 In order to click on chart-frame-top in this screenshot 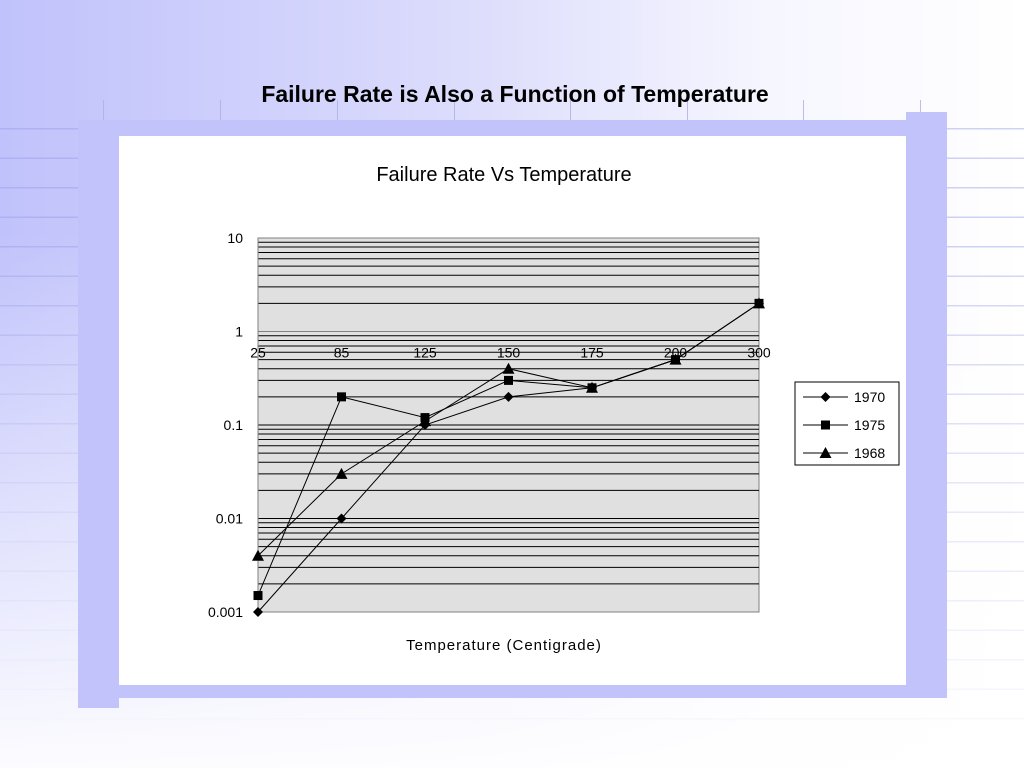, I will do `click(493, 128)`.